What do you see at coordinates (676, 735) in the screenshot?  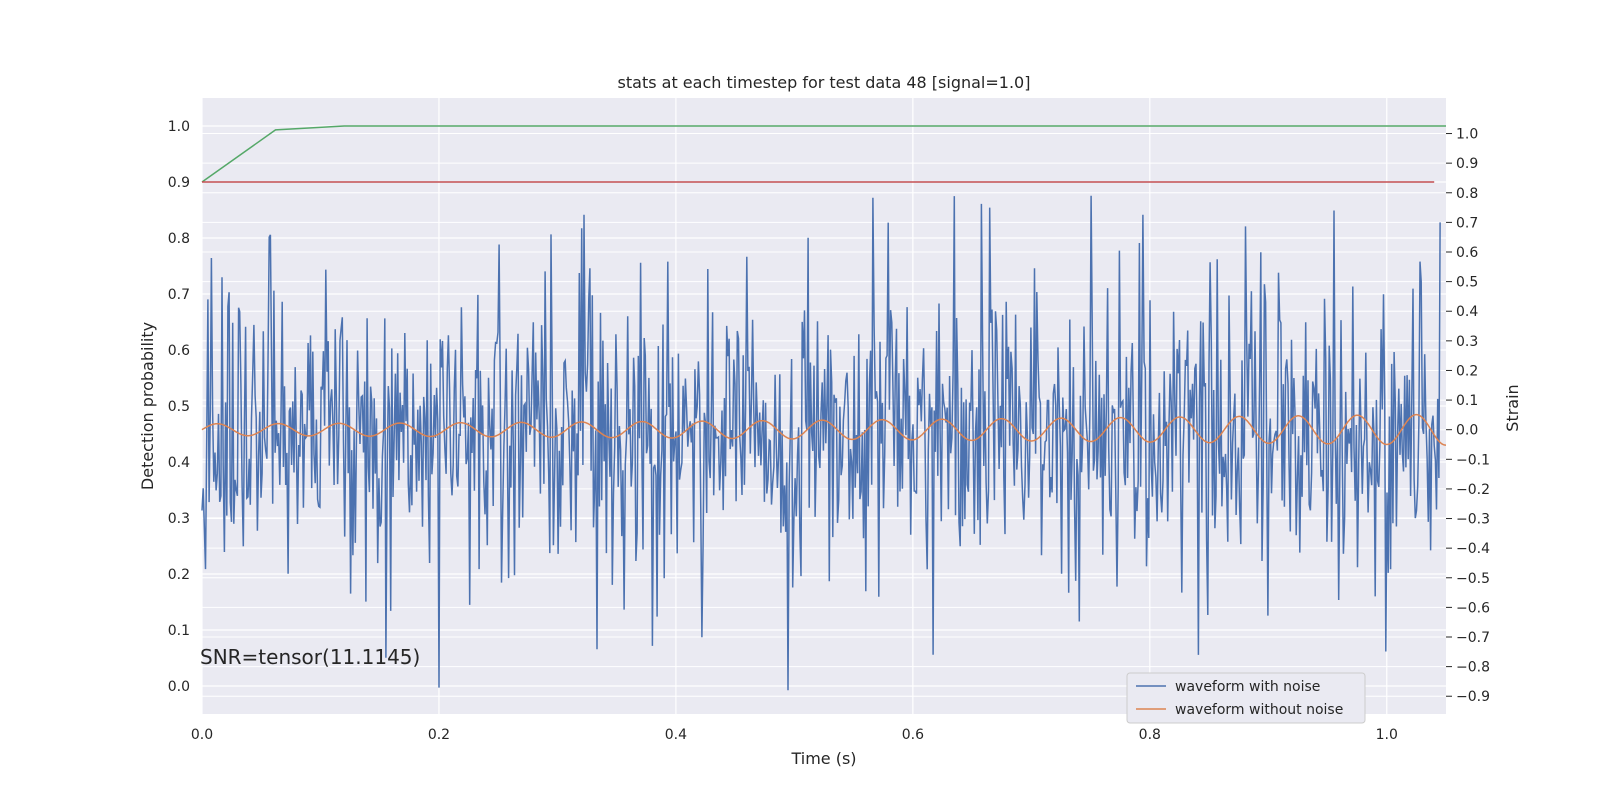 I see `x-tick-label: 0.4` at bounding box center [676, 735].